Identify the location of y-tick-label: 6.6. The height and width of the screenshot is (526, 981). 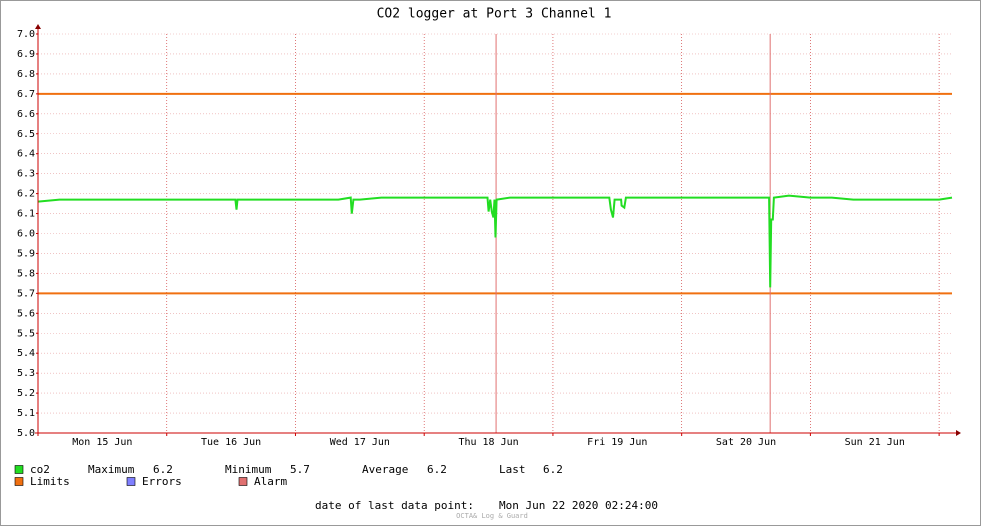
(26, 114).